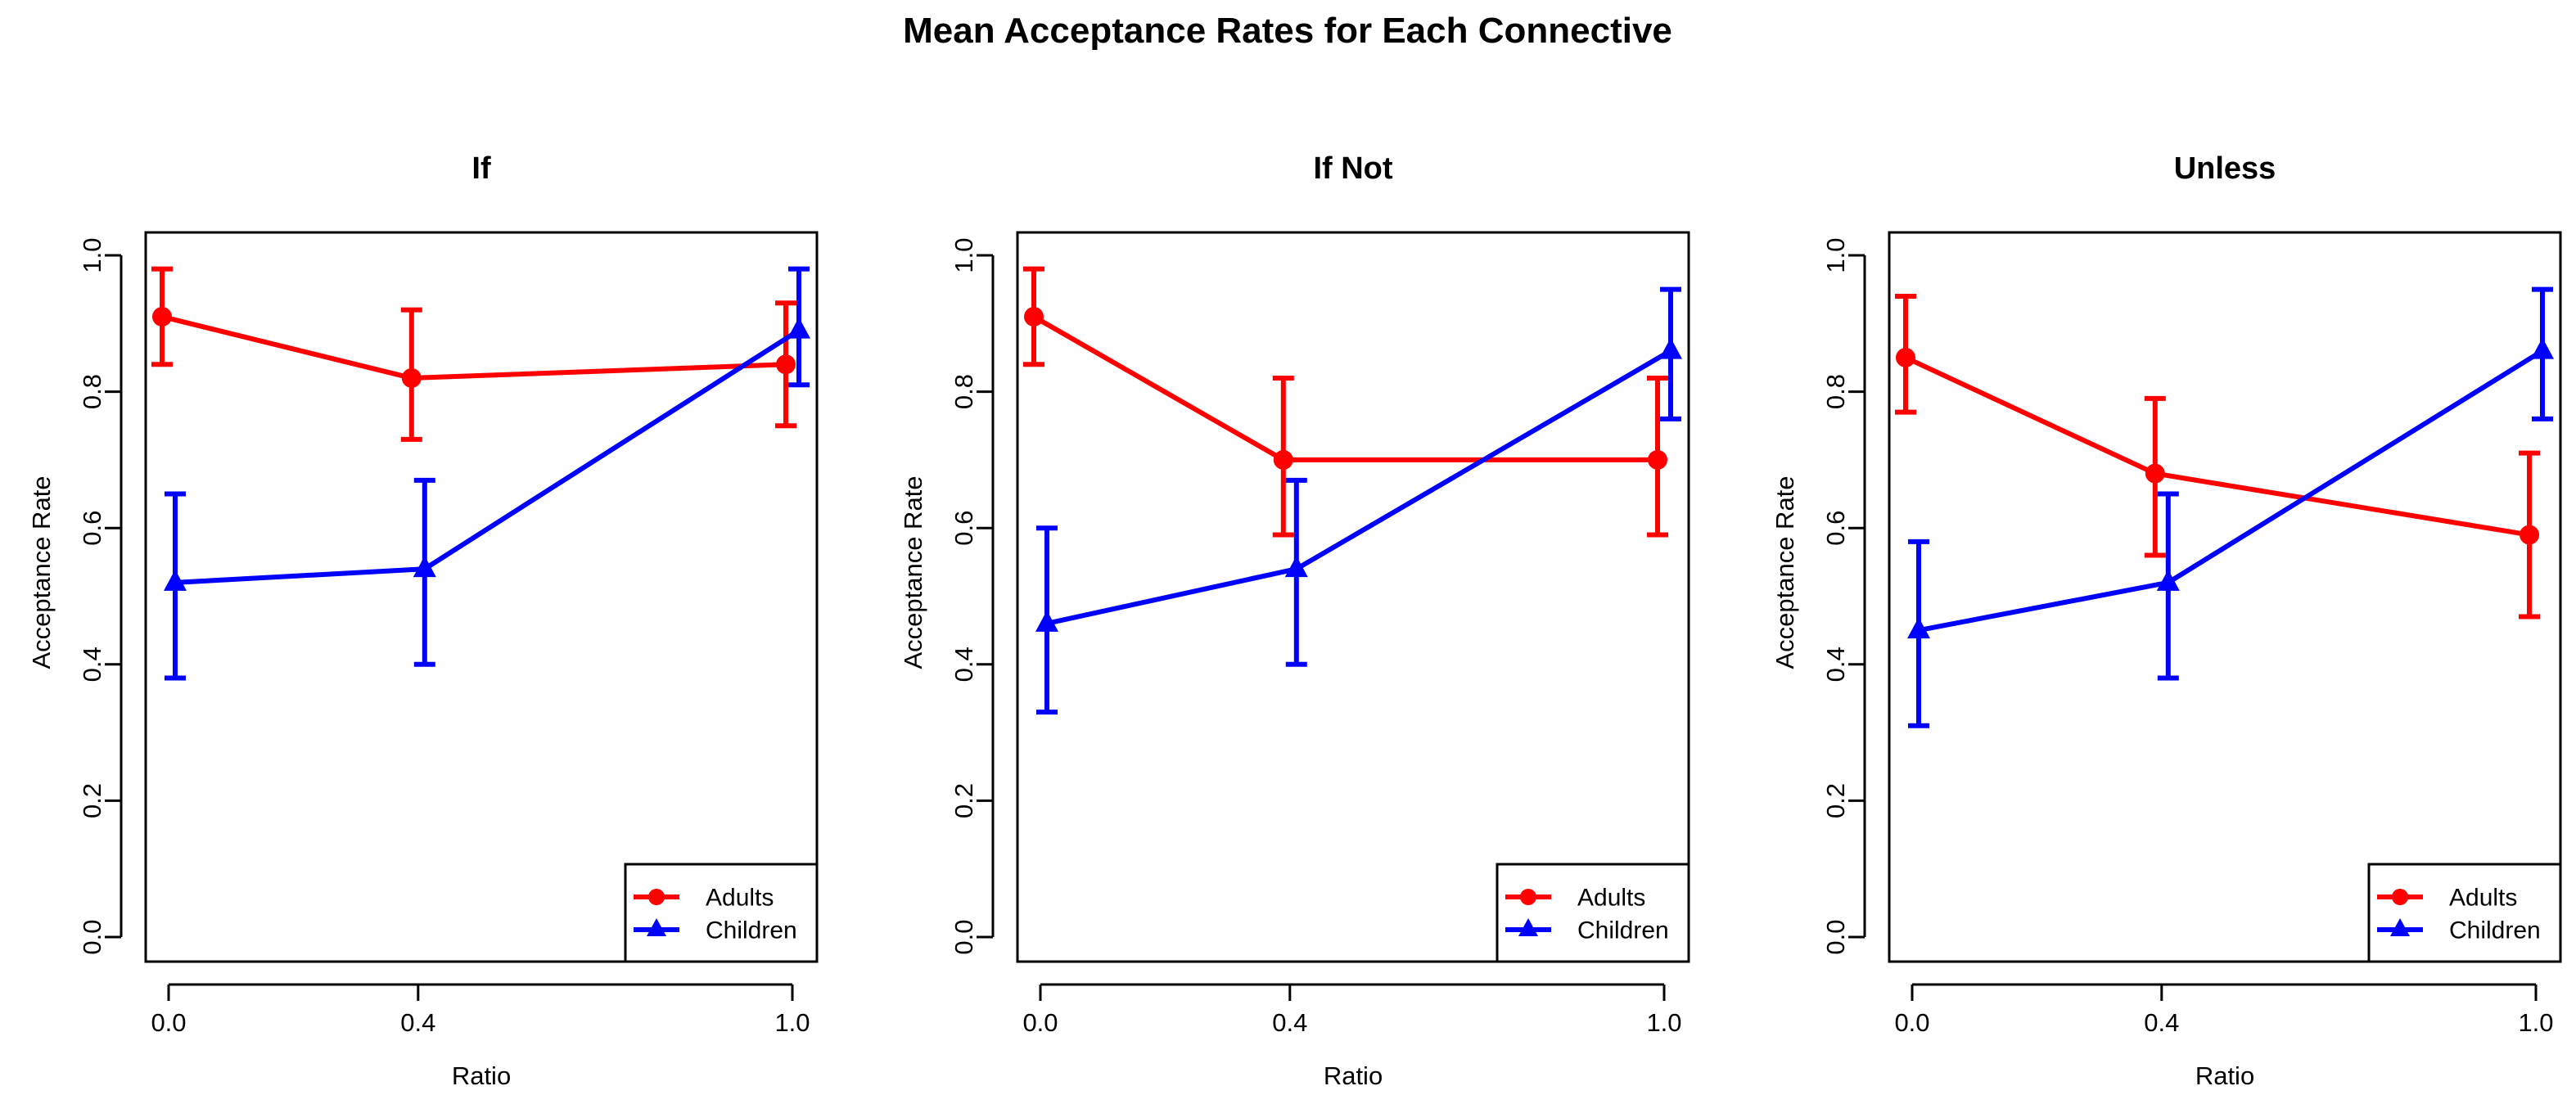 Image resolution: width=2576 pixels, height=1095 pixels. Describe the element at coordinates (1352, 169) in the screenshot. I see `panel-title: If Not` at that location.